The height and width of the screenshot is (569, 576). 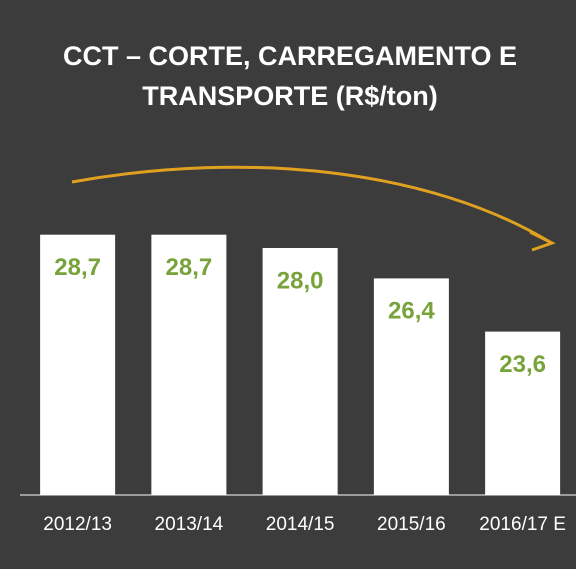 What do you see at coordinates (300, 280) in the screenshot?
I see `value-label: 28,0` at bounding box center [300, 280].